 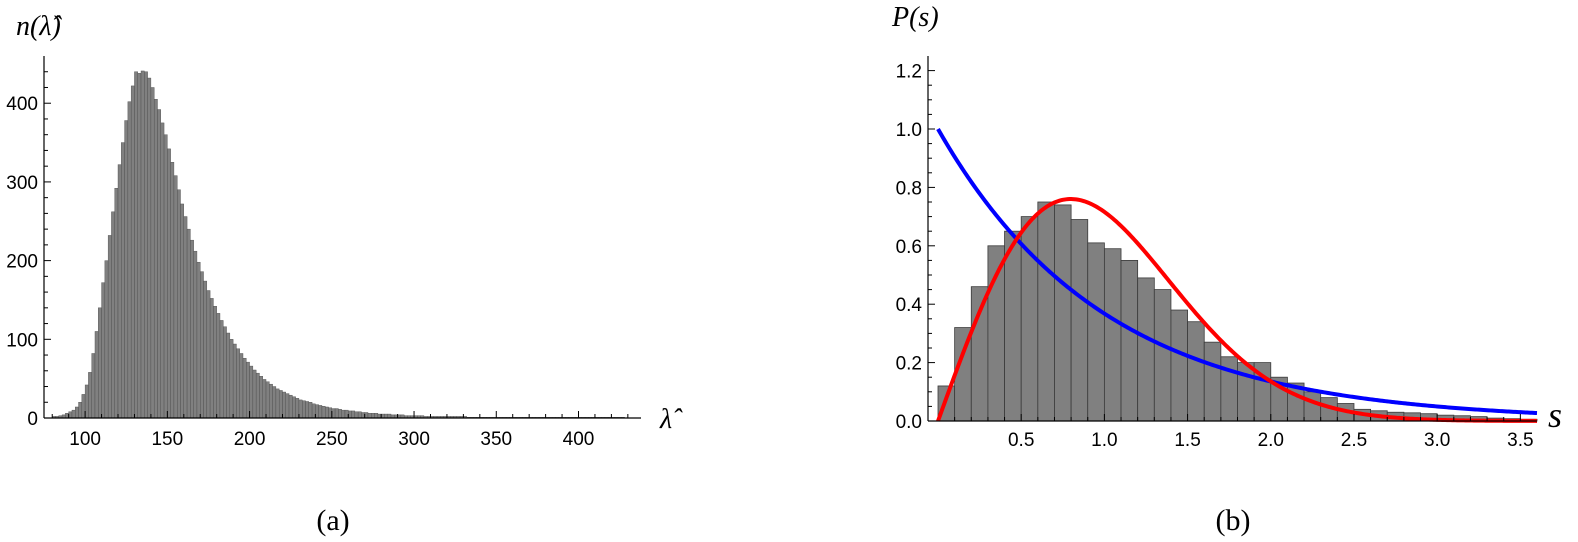 What do you see at coordinates (22, 340) in the screenshot?
I see `y-tick-label: 100` at bounding box center [22, 340].